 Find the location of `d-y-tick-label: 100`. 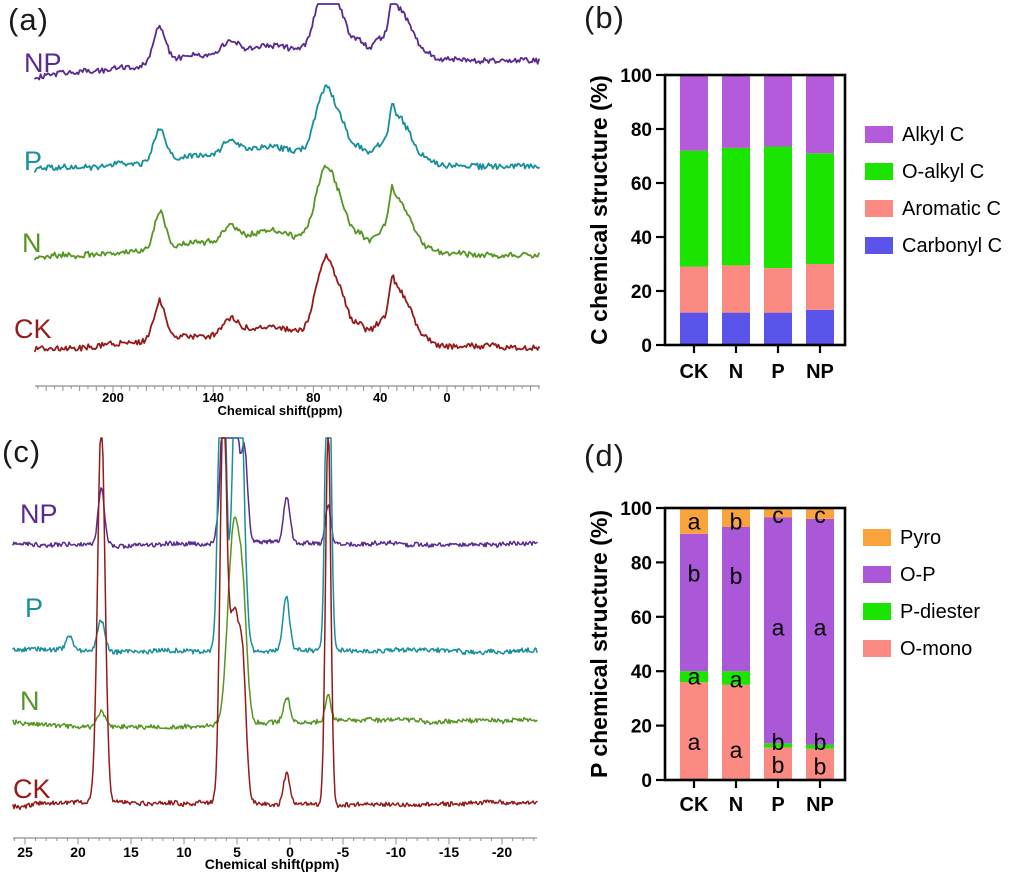

d-y-tick-label: 100 is located at coordinates (636, 509).